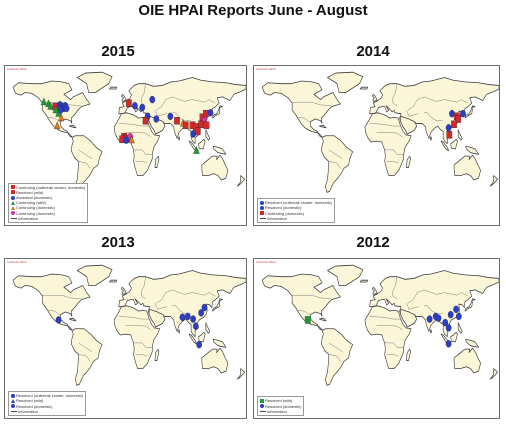 The height and width of the screenshot is (424, 506). Describe the element at coordinates (113, 88) in the screenshot. I see `landmass-iceland` at that location.